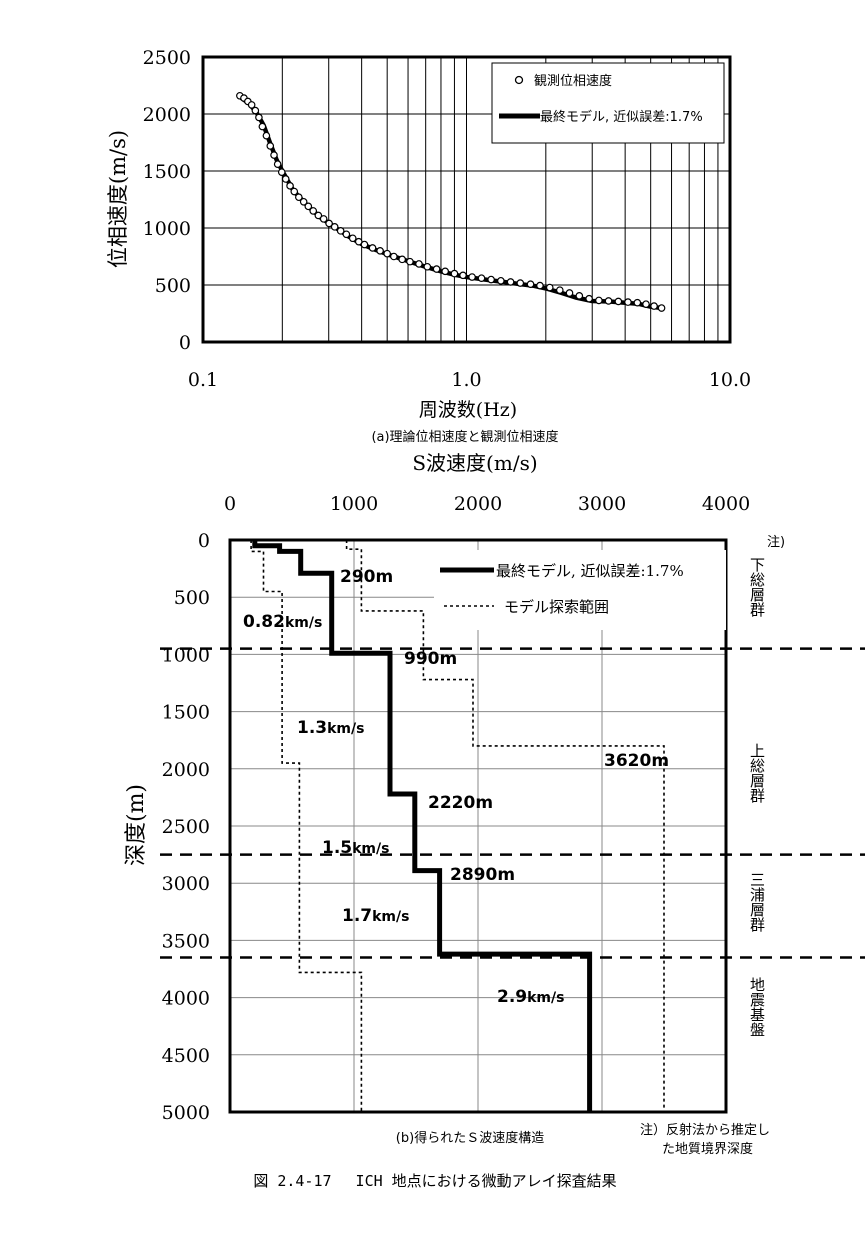 This screenshot has height=1240, width=865. I want to click on chart-a-frame, so click(466, 199).